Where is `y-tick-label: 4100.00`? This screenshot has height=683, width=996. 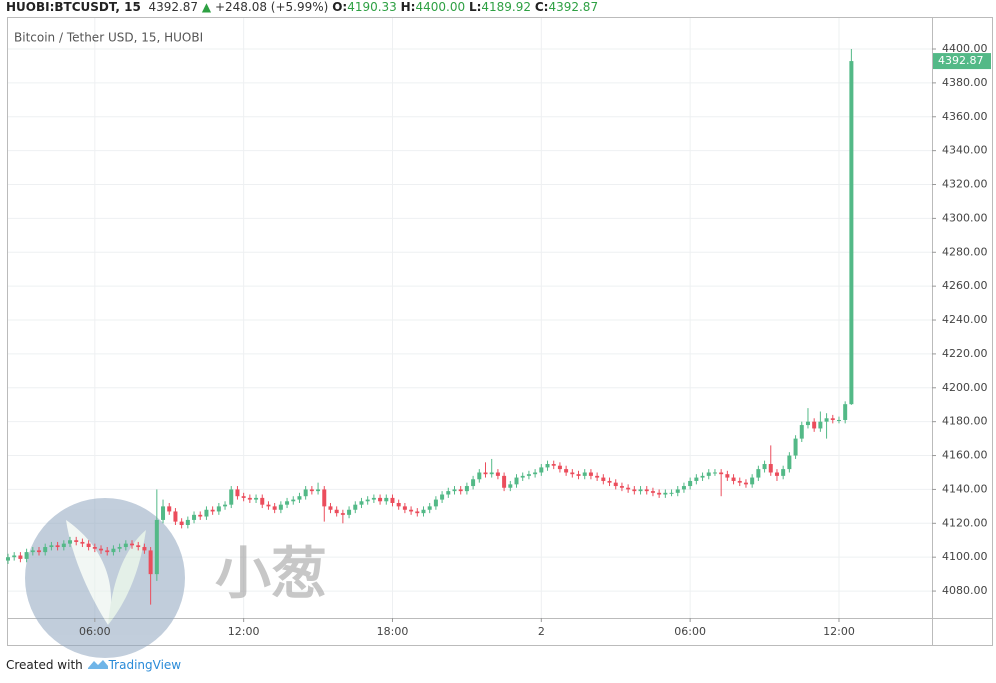 y-tick-label: 4100.00 is located at coordinates (965, 556).